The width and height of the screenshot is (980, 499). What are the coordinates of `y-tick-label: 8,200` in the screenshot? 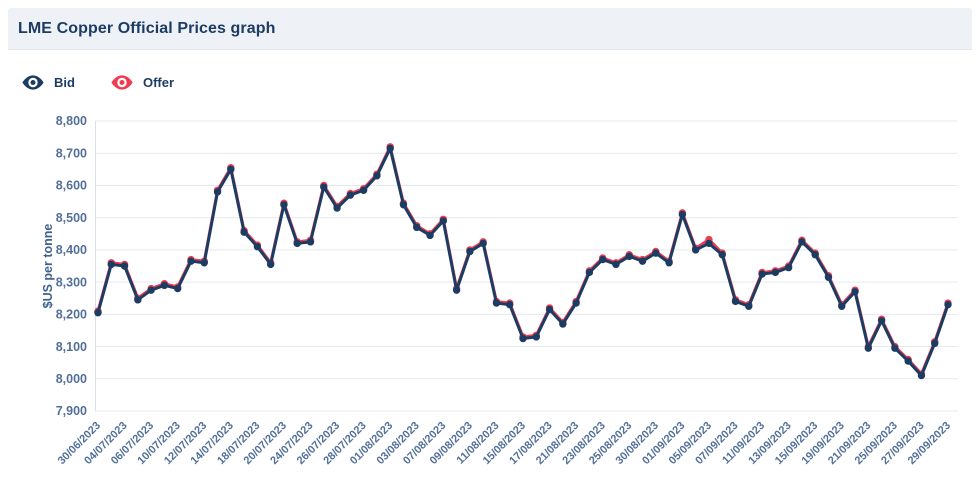 It's located at (71, 315).